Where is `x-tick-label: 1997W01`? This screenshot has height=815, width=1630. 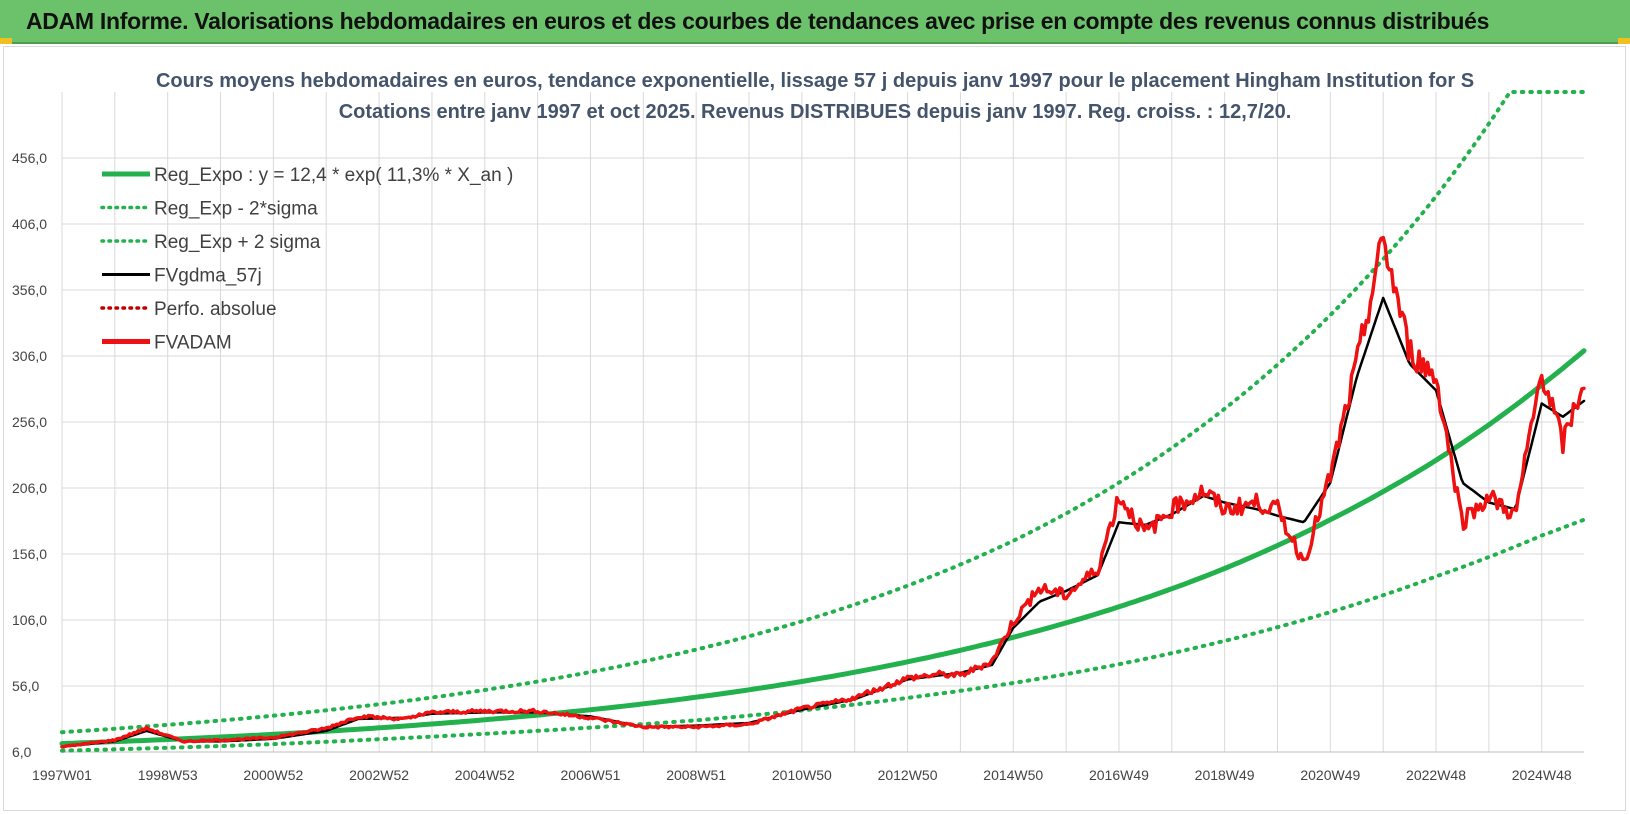
x-tick-label: 1997W01 is located at coordinates (62, 775).